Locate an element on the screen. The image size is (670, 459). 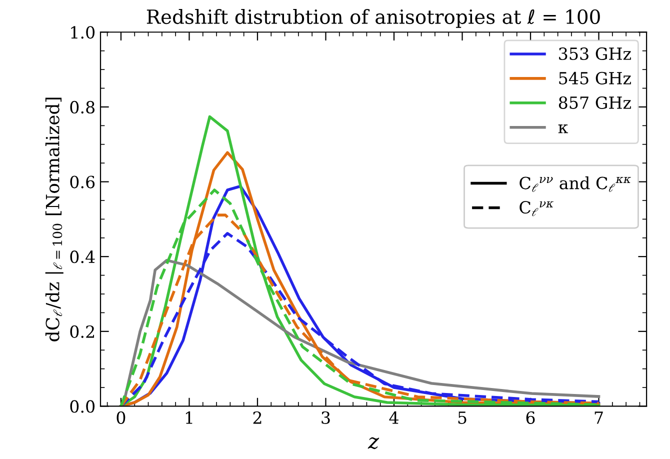
y-tick-label: 0.8 is located at coordinates (82, 107).